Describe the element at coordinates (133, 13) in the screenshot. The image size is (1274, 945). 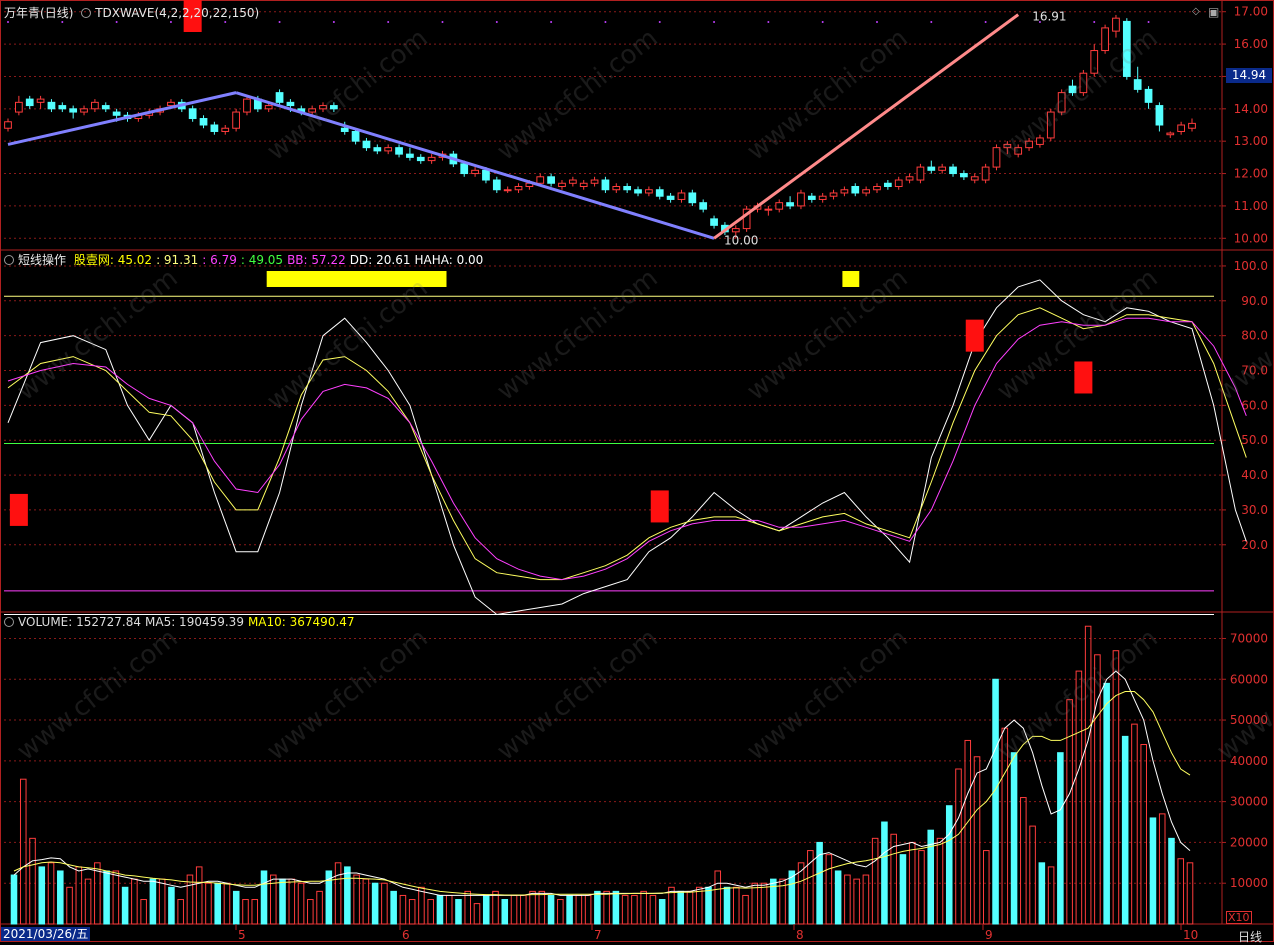
I see `panel1-header: 万年青(日线) TDXWAVE(4,2,2,20,22,150)` at that location.